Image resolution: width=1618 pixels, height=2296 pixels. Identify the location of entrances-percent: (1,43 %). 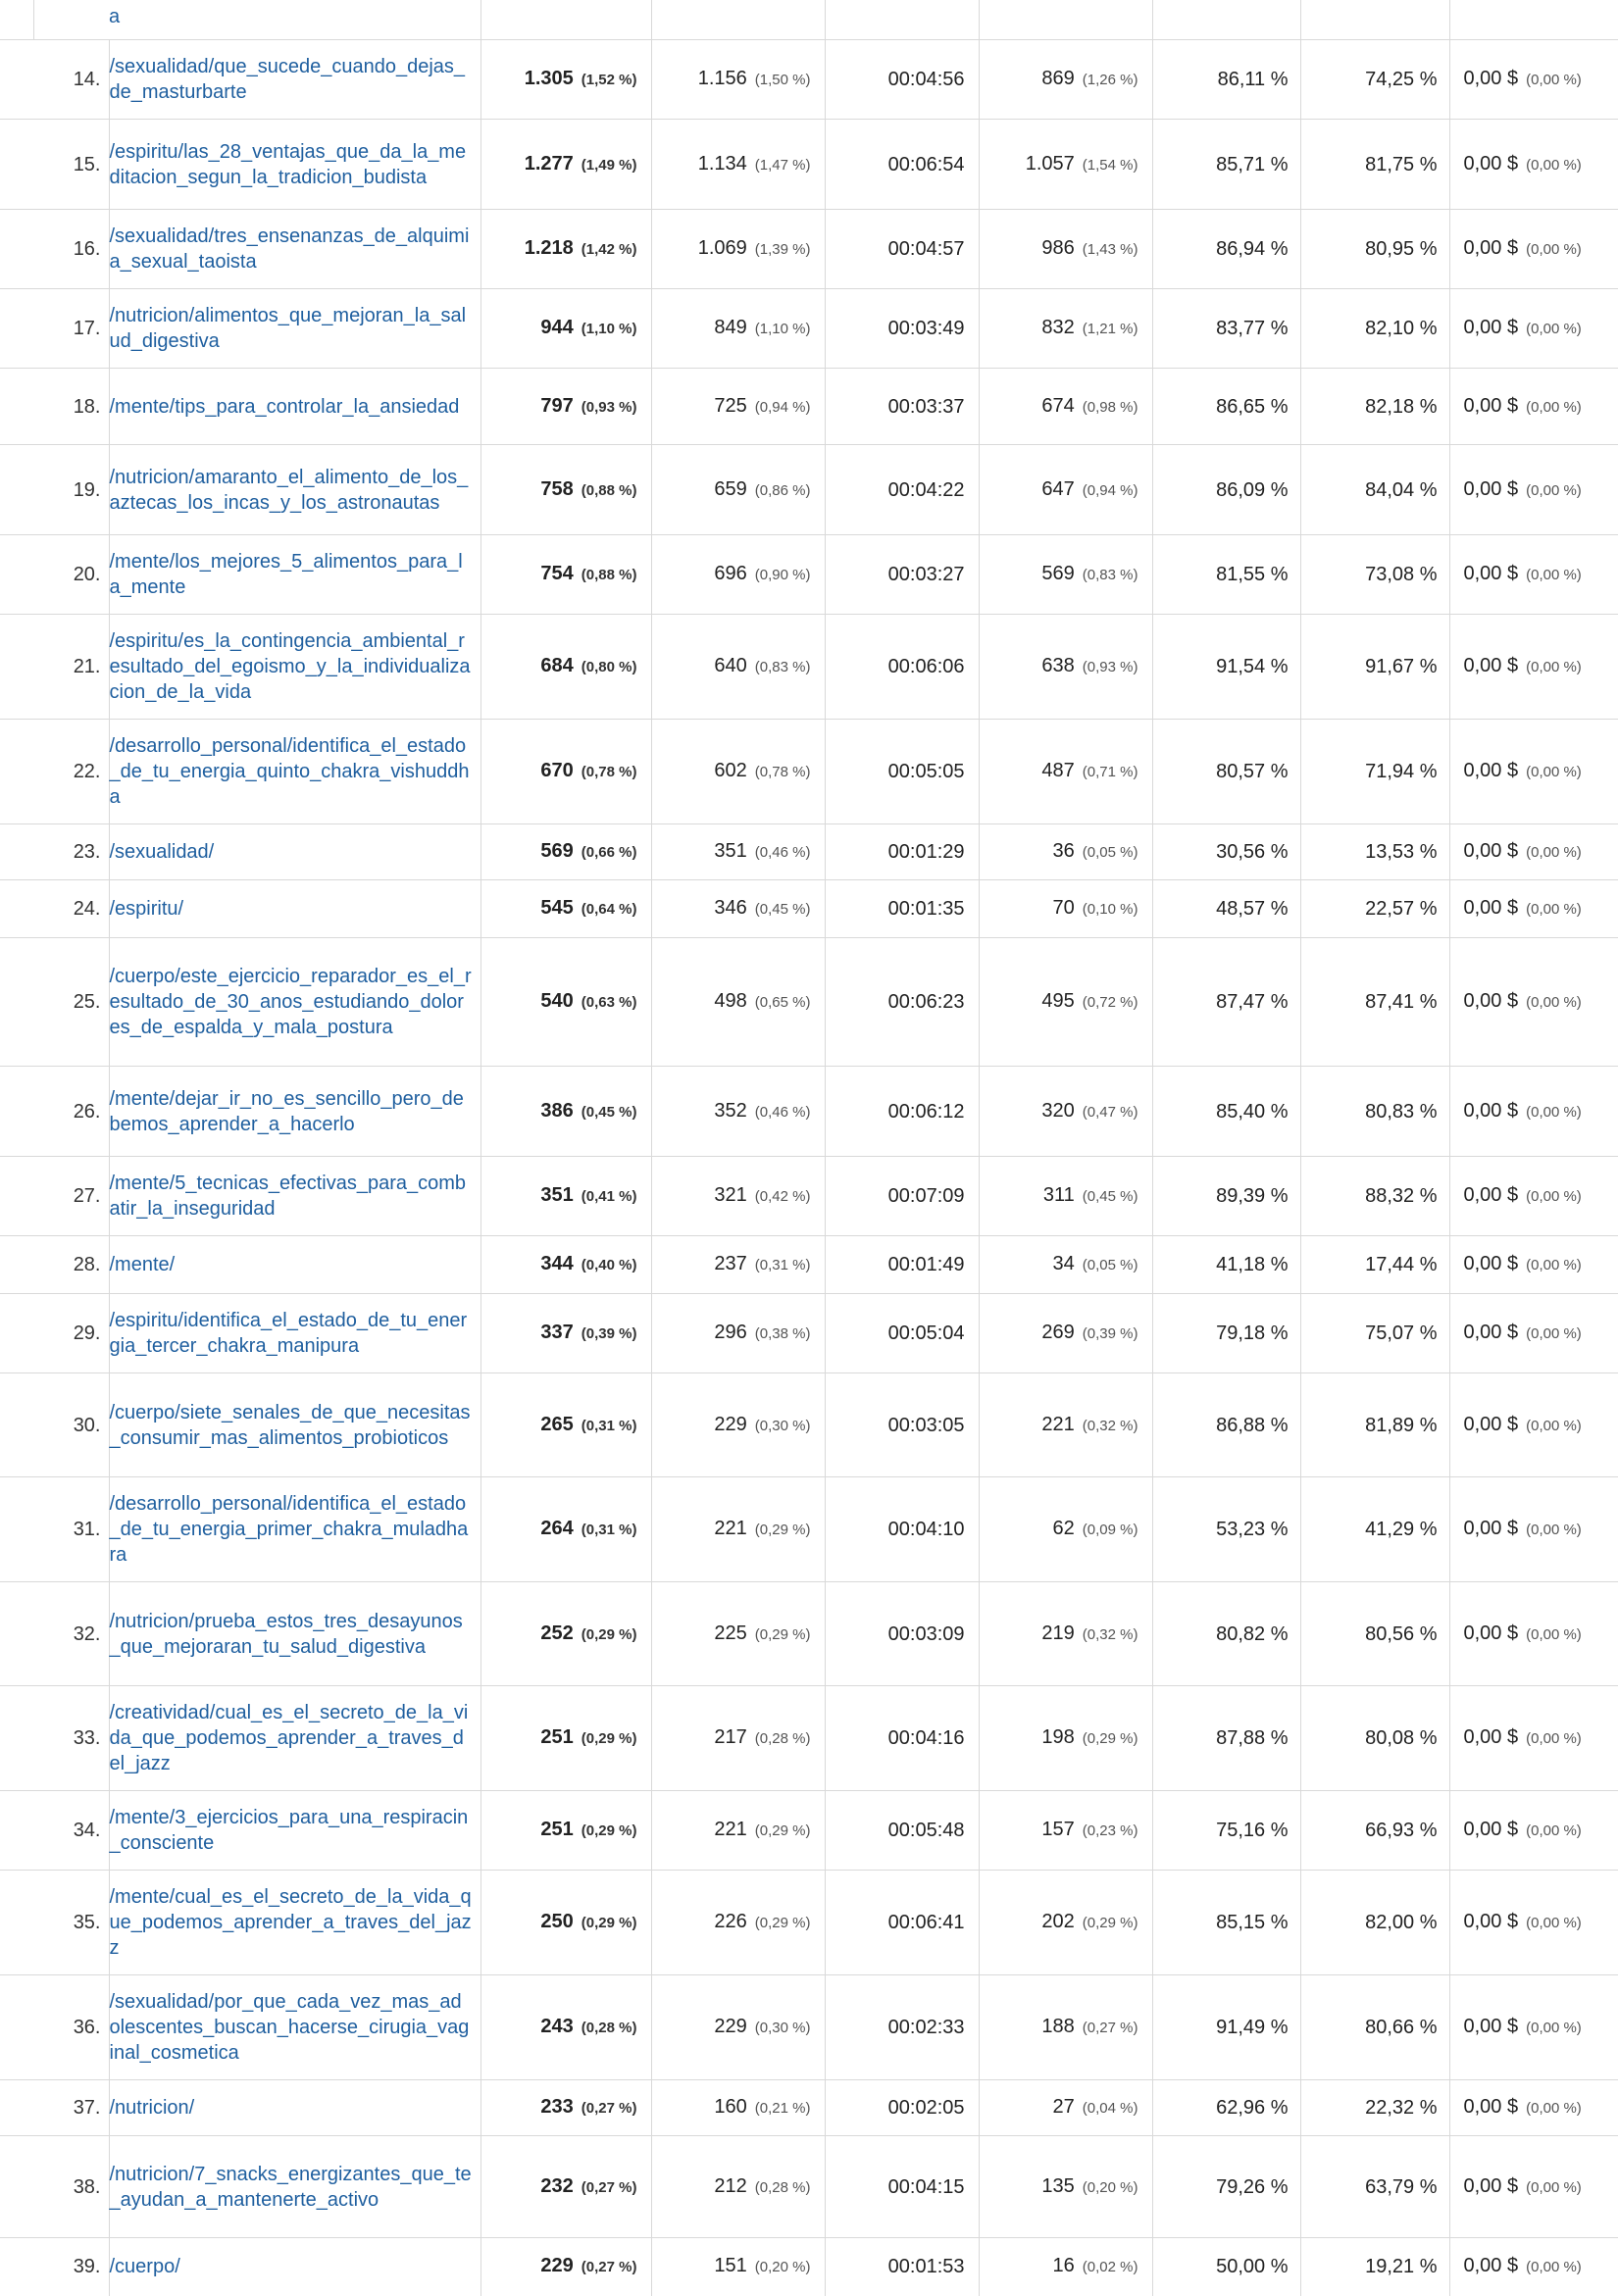
(1110, 249).